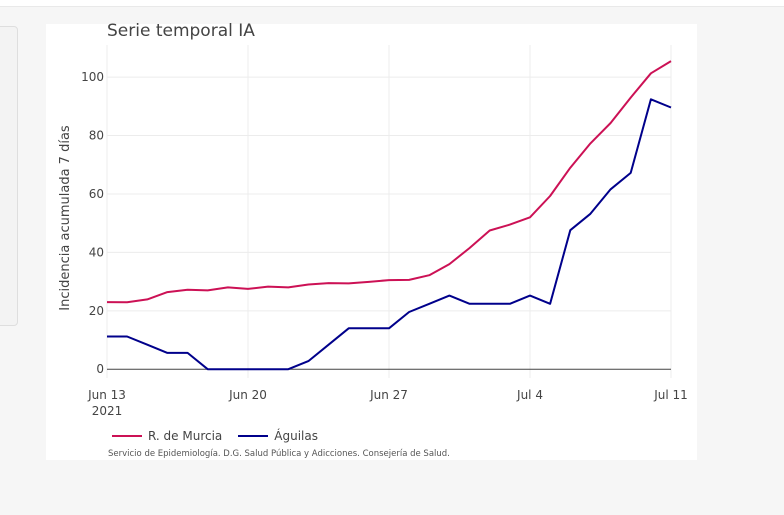 The image size is (784, 515). What do you see at coordinates (387, 403) in the screenshot?
I see `x-tick-labels: Jun 13 2021 Jun 20 Jun 27 Jul 4 Jul 11` at bounding box center [387, 403].